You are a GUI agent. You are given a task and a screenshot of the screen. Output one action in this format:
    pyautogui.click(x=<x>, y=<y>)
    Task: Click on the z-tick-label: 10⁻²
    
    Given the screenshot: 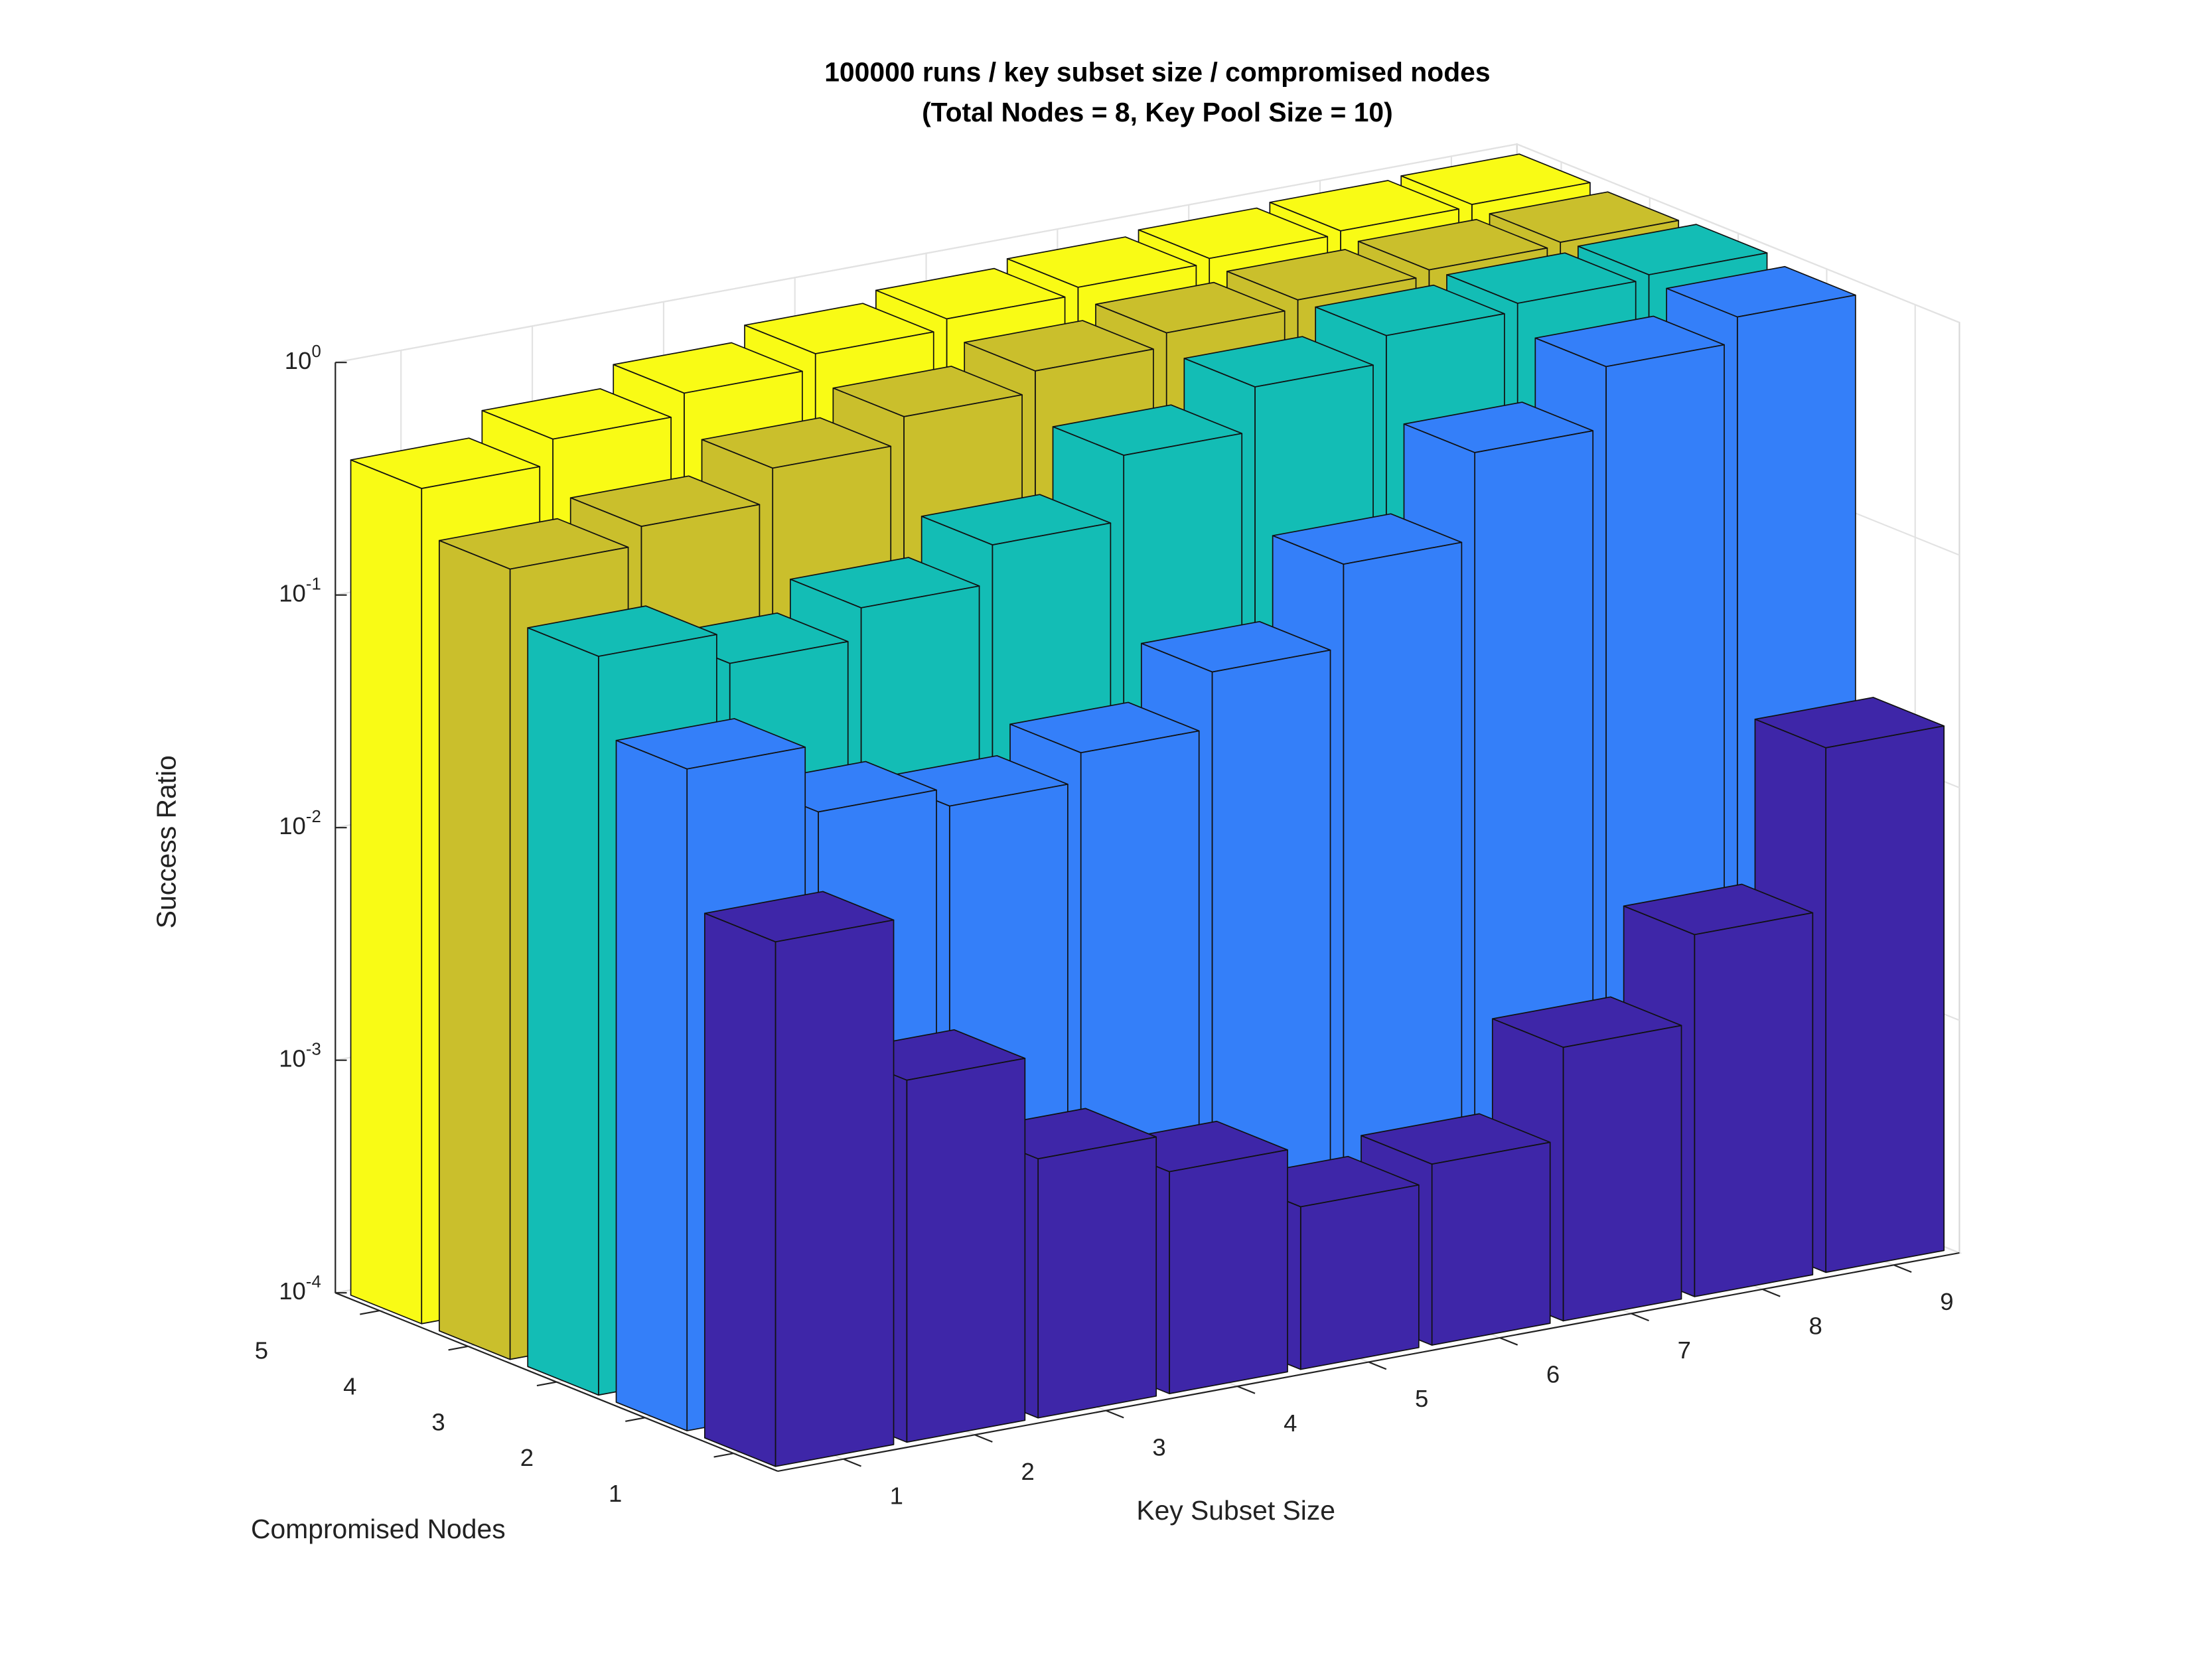 What is the action you would take?
    pyautogui.click(x=300, y=823)
    